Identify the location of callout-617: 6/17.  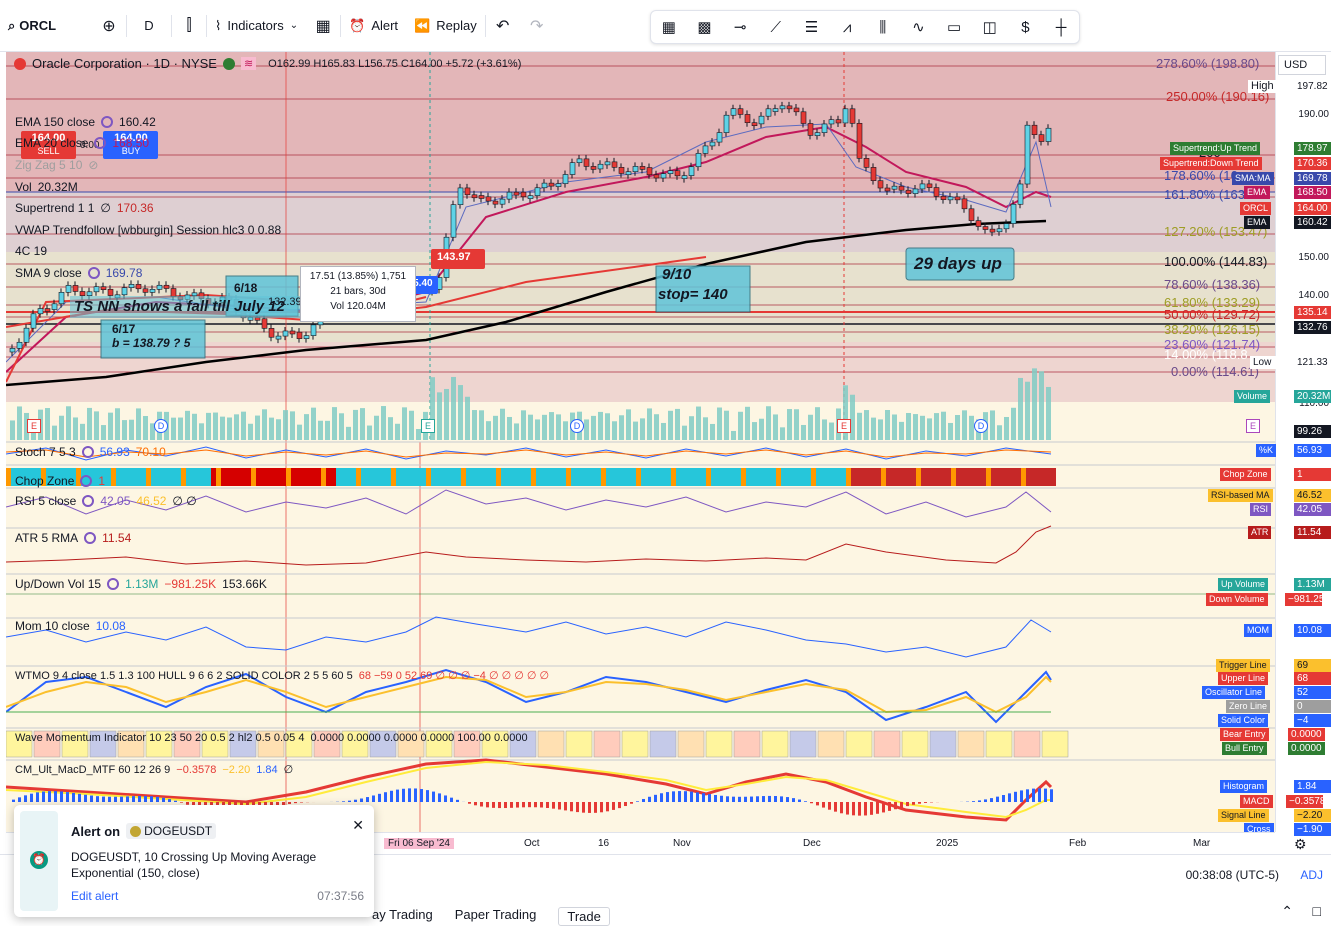
(124, 329).